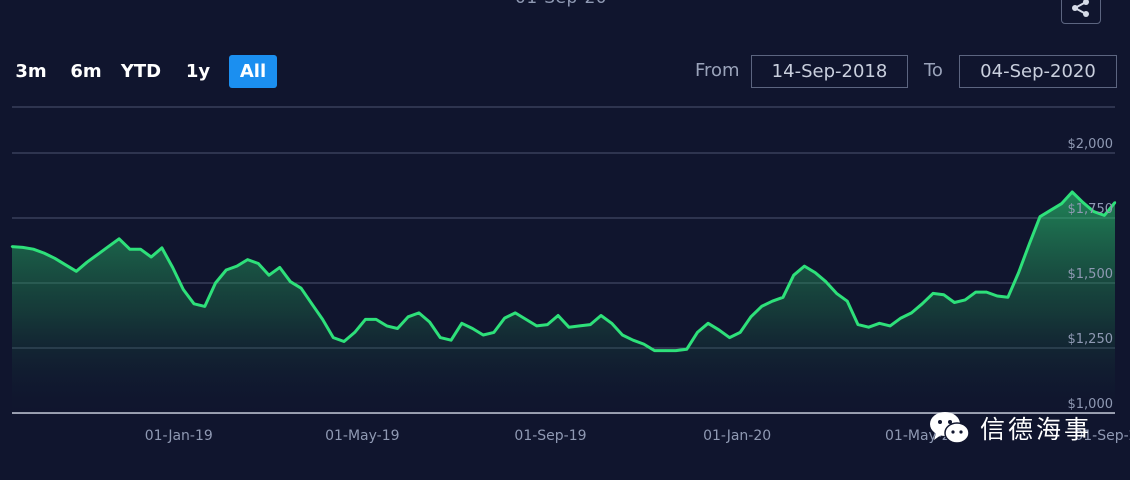 This screenshot has width=1130, height=480. I want to click on x-tick-label: 01-Jan-20, so click(737, 436).